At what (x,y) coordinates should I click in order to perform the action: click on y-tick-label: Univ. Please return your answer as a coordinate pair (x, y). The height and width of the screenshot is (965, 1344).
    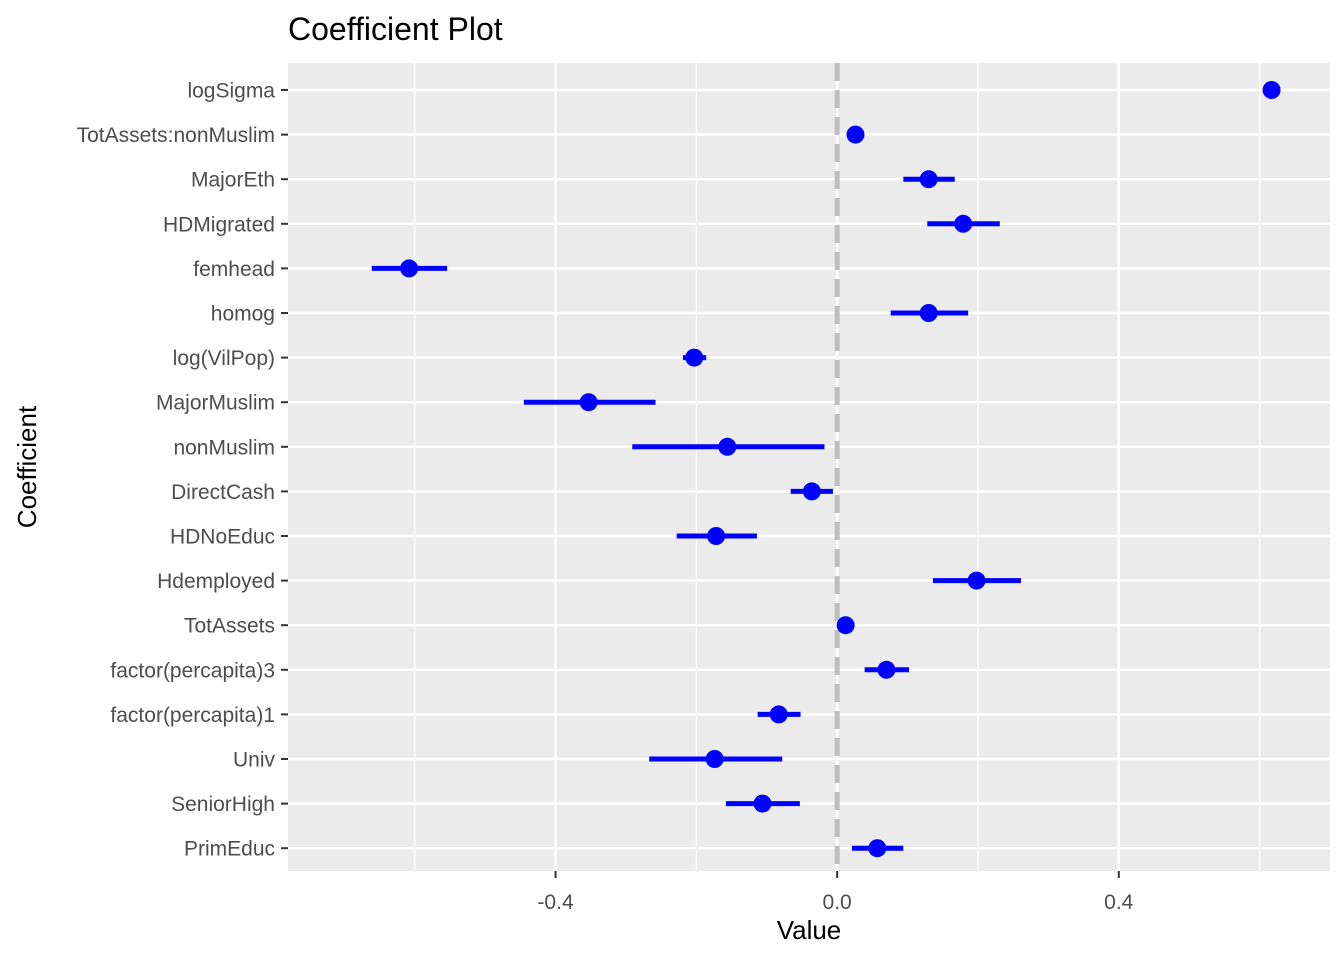
    Looking at the image, I should click on (254, 760).